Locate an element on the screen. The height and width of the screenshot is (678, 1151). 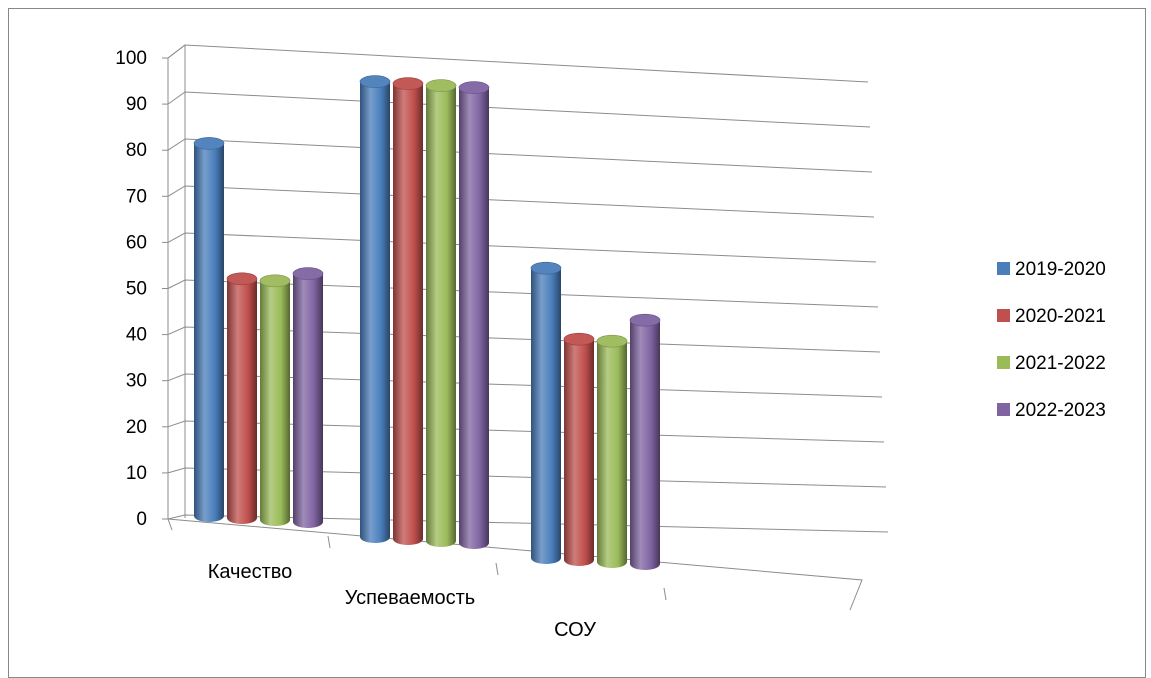
y-tick-label: 80 is located at coordinates (136, 150).